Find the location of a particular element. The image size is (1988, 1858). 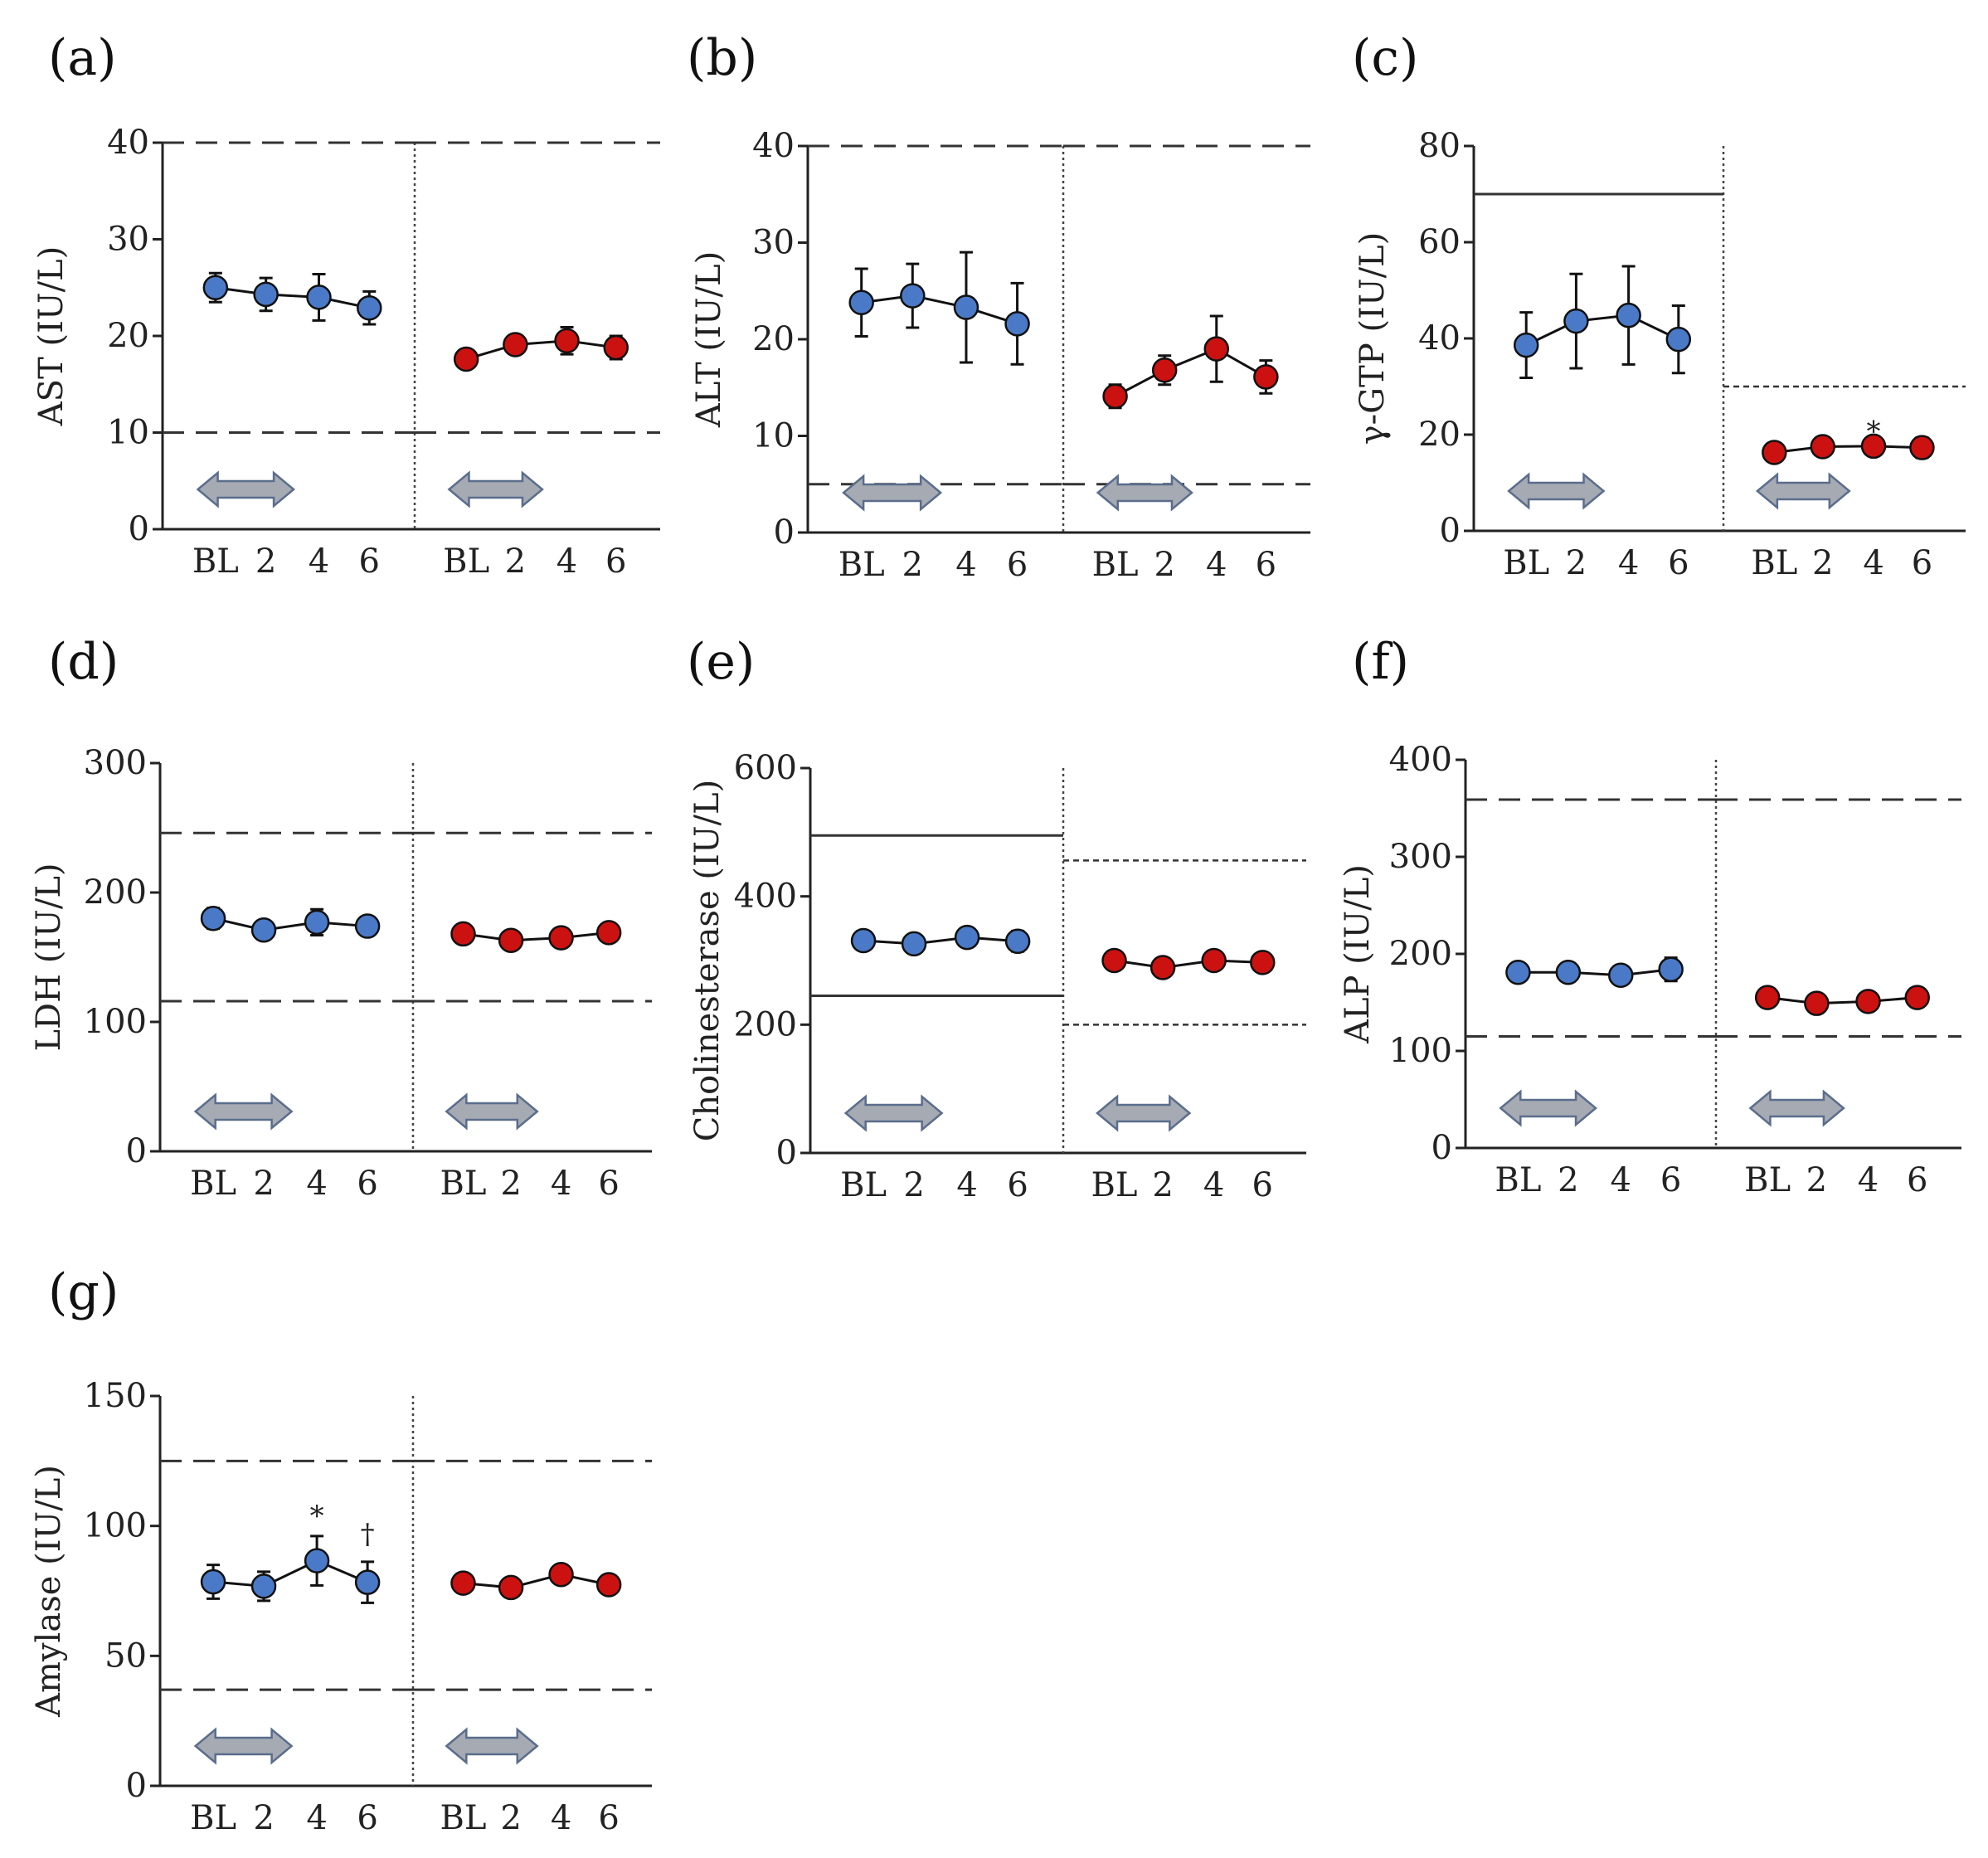

significance-marker: * is located at coordinates (317, 1517).